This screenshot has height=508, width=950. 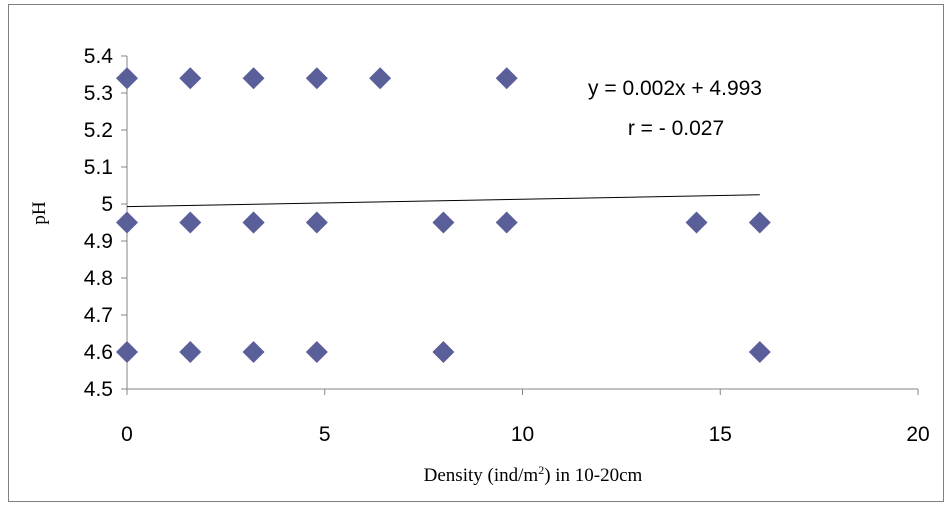 What do you see at coordinates (39, 213) in the screenshot?
I see `y-axis-title: pH` at bounding box center [39, 213].